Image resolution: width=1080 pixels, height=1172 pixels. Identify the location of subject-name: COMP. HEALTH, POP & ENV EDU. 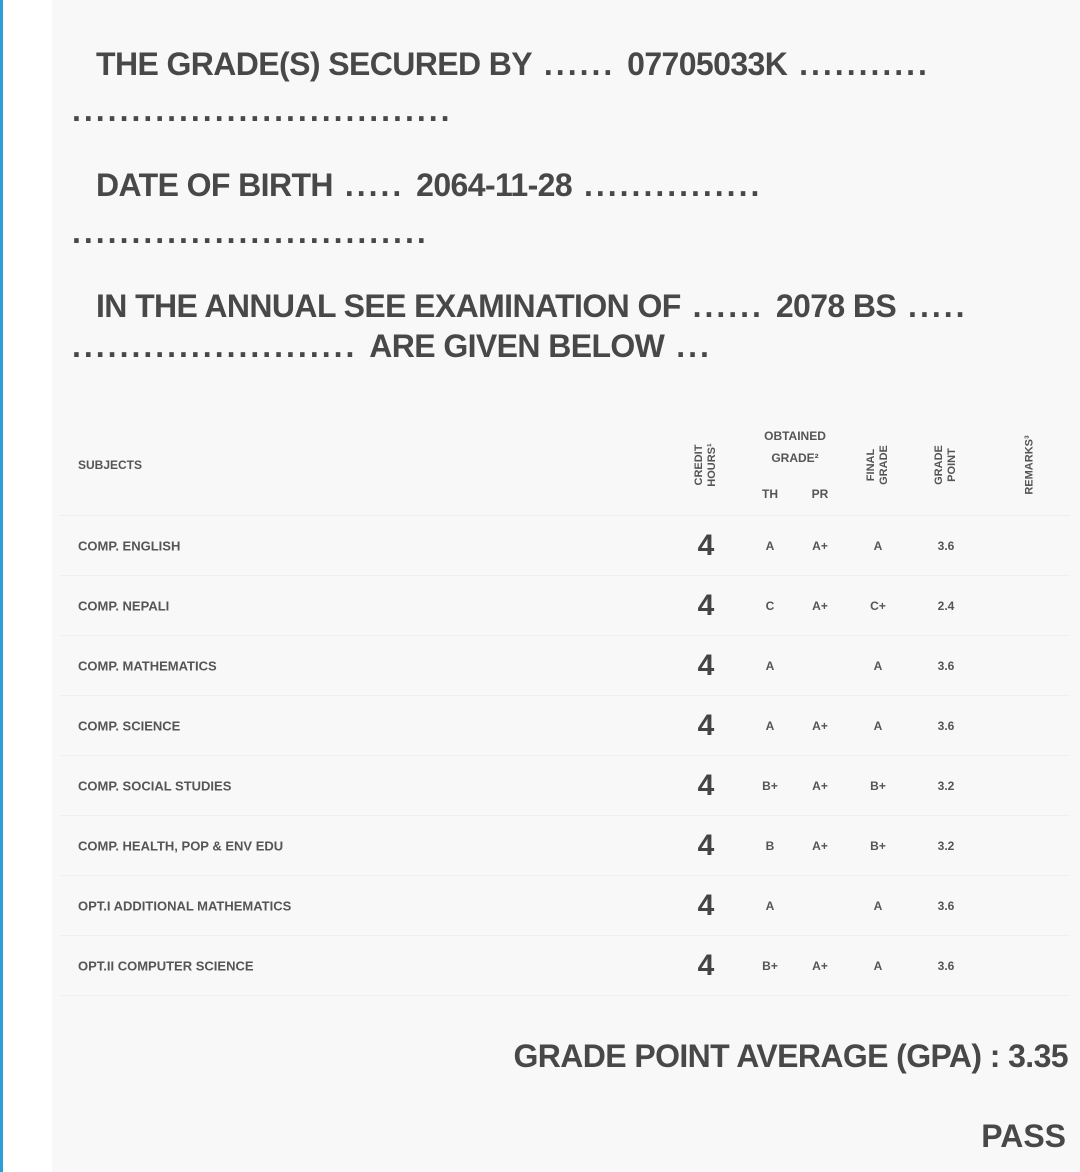
(181, 845).